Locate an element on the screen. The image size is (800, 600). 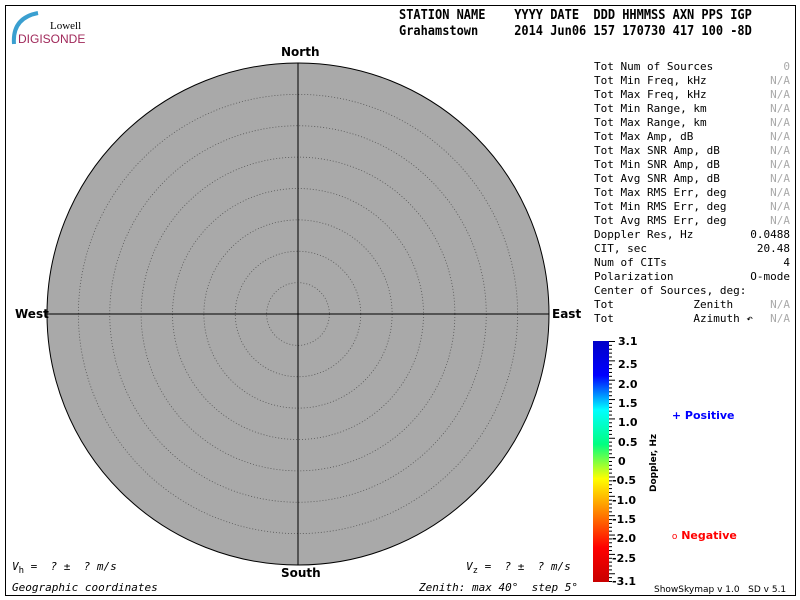
stat-row: Tot Avg SNR Amp, dB N/A is located at coordinates (692, 179).